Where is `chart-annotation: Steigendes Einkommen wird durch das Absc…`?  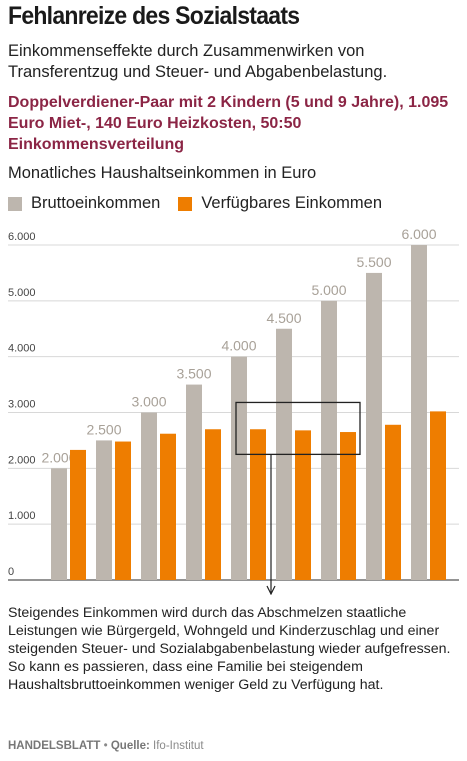
chart-annotation: Steigendes Einkommen wird durch das Absc… is located at coordinates (229, 649).